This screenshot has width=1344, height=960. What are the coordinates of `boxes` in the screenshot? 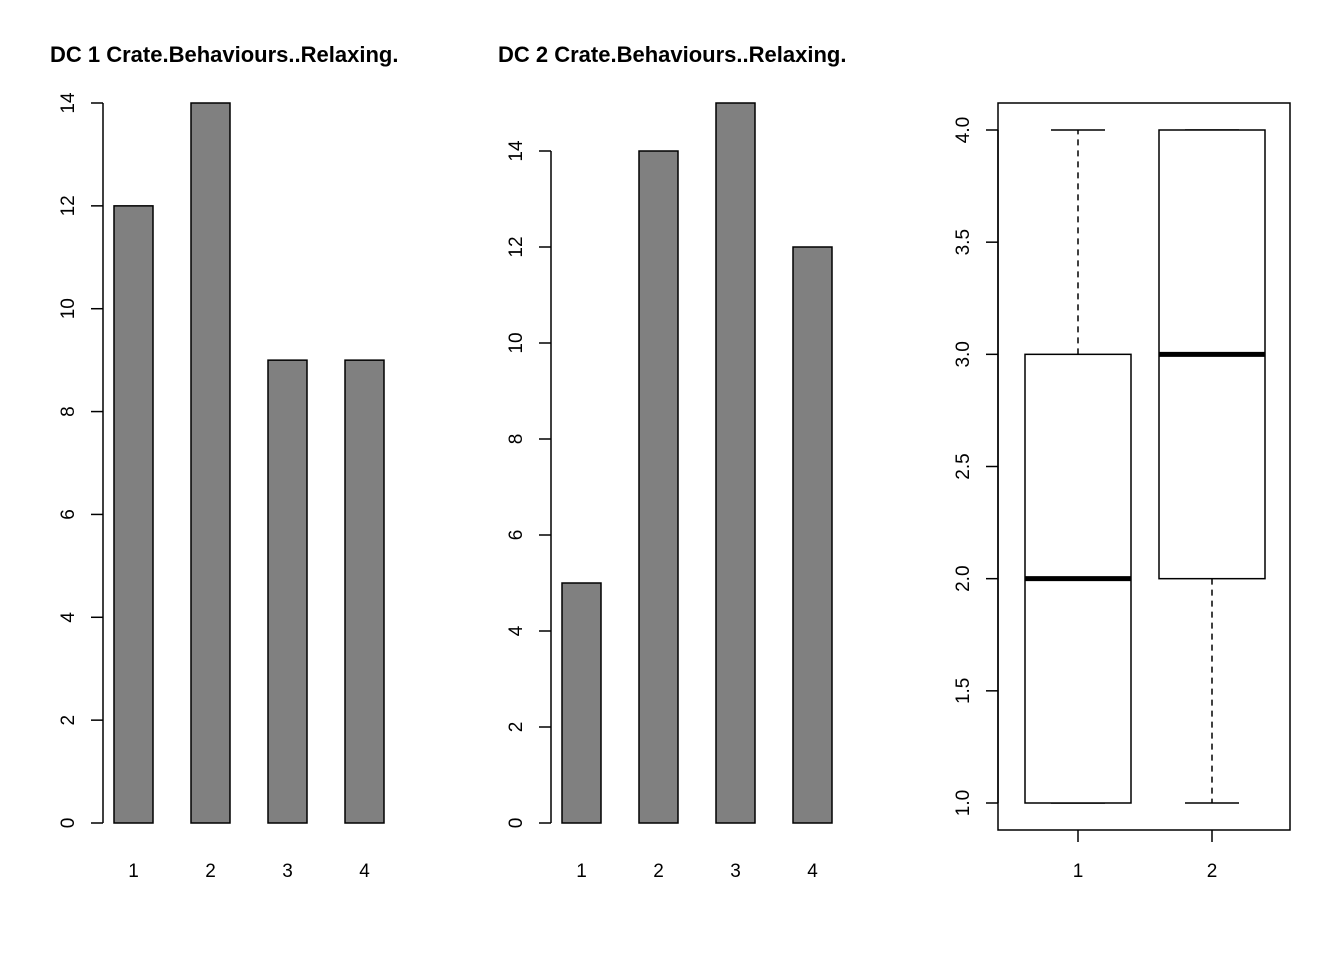 It's located at (1145, 466).